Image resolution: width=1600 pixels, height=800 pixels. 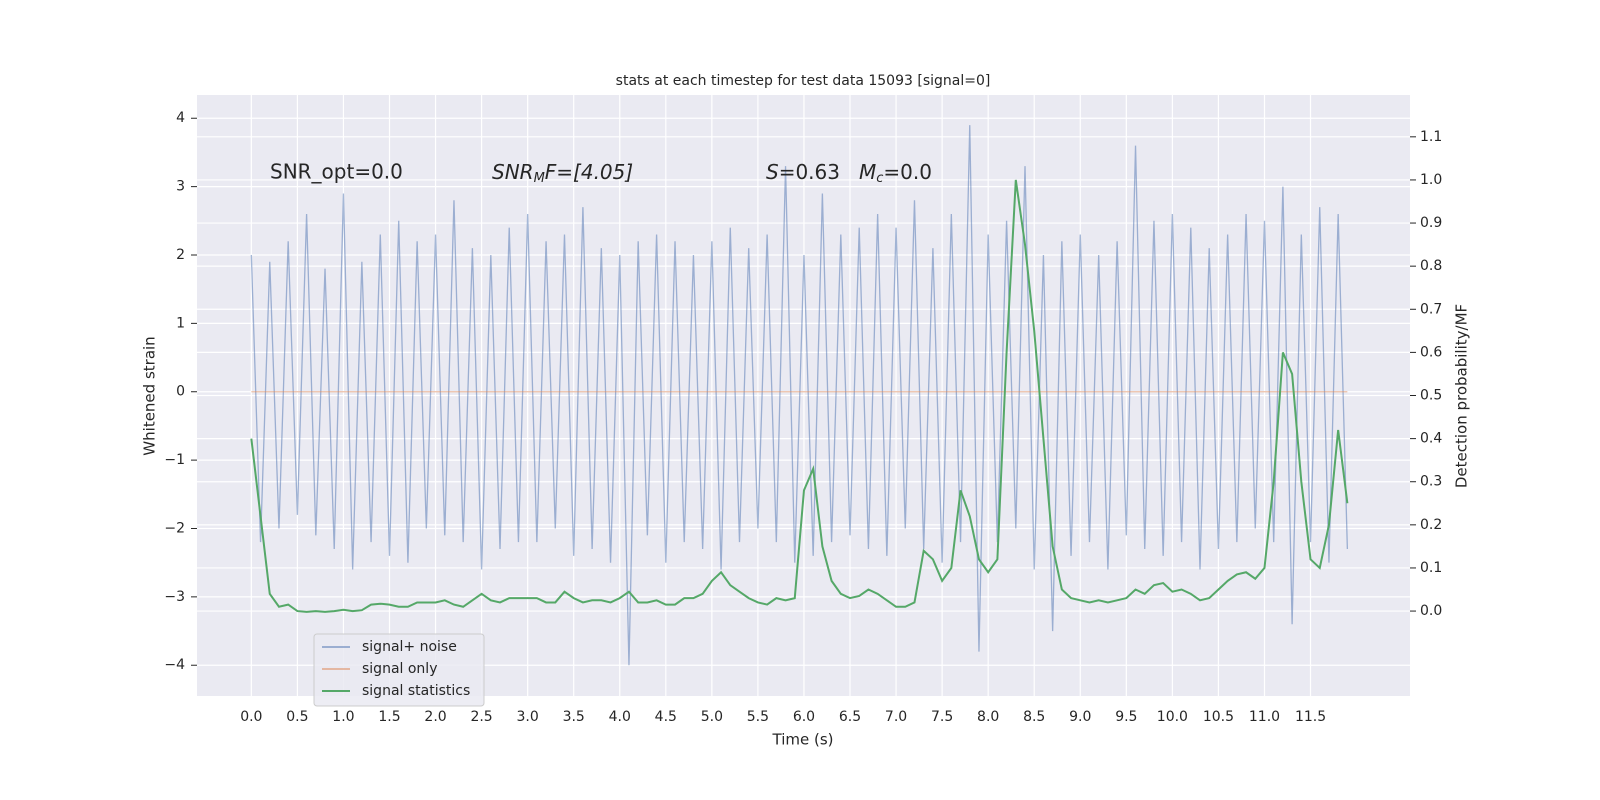 What do you see at coordinates (850, 717) in the screenshot?
I see `x-tick-label: 6.5` at bounding box center [850, 717].